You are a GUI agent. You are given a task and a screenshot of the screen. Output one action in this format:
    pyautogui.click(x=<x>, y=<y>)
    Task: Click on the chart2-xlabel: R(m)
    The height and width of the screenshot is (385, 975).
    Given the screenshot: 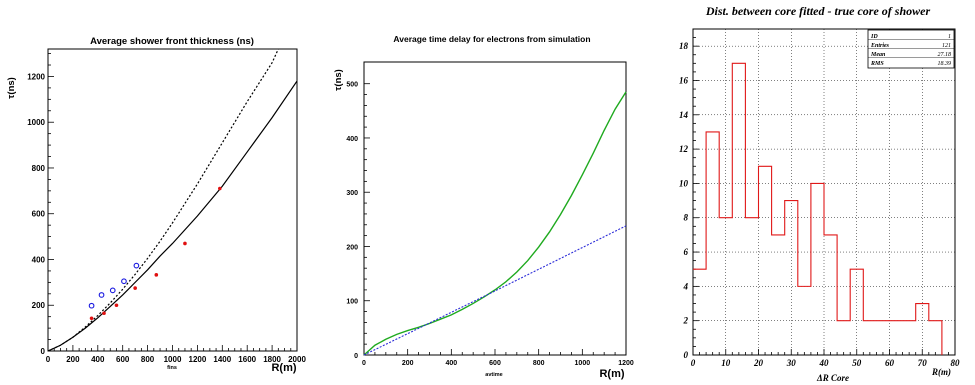 What is the action you would take?
    pyautogui.click(x=611, y=374)
    